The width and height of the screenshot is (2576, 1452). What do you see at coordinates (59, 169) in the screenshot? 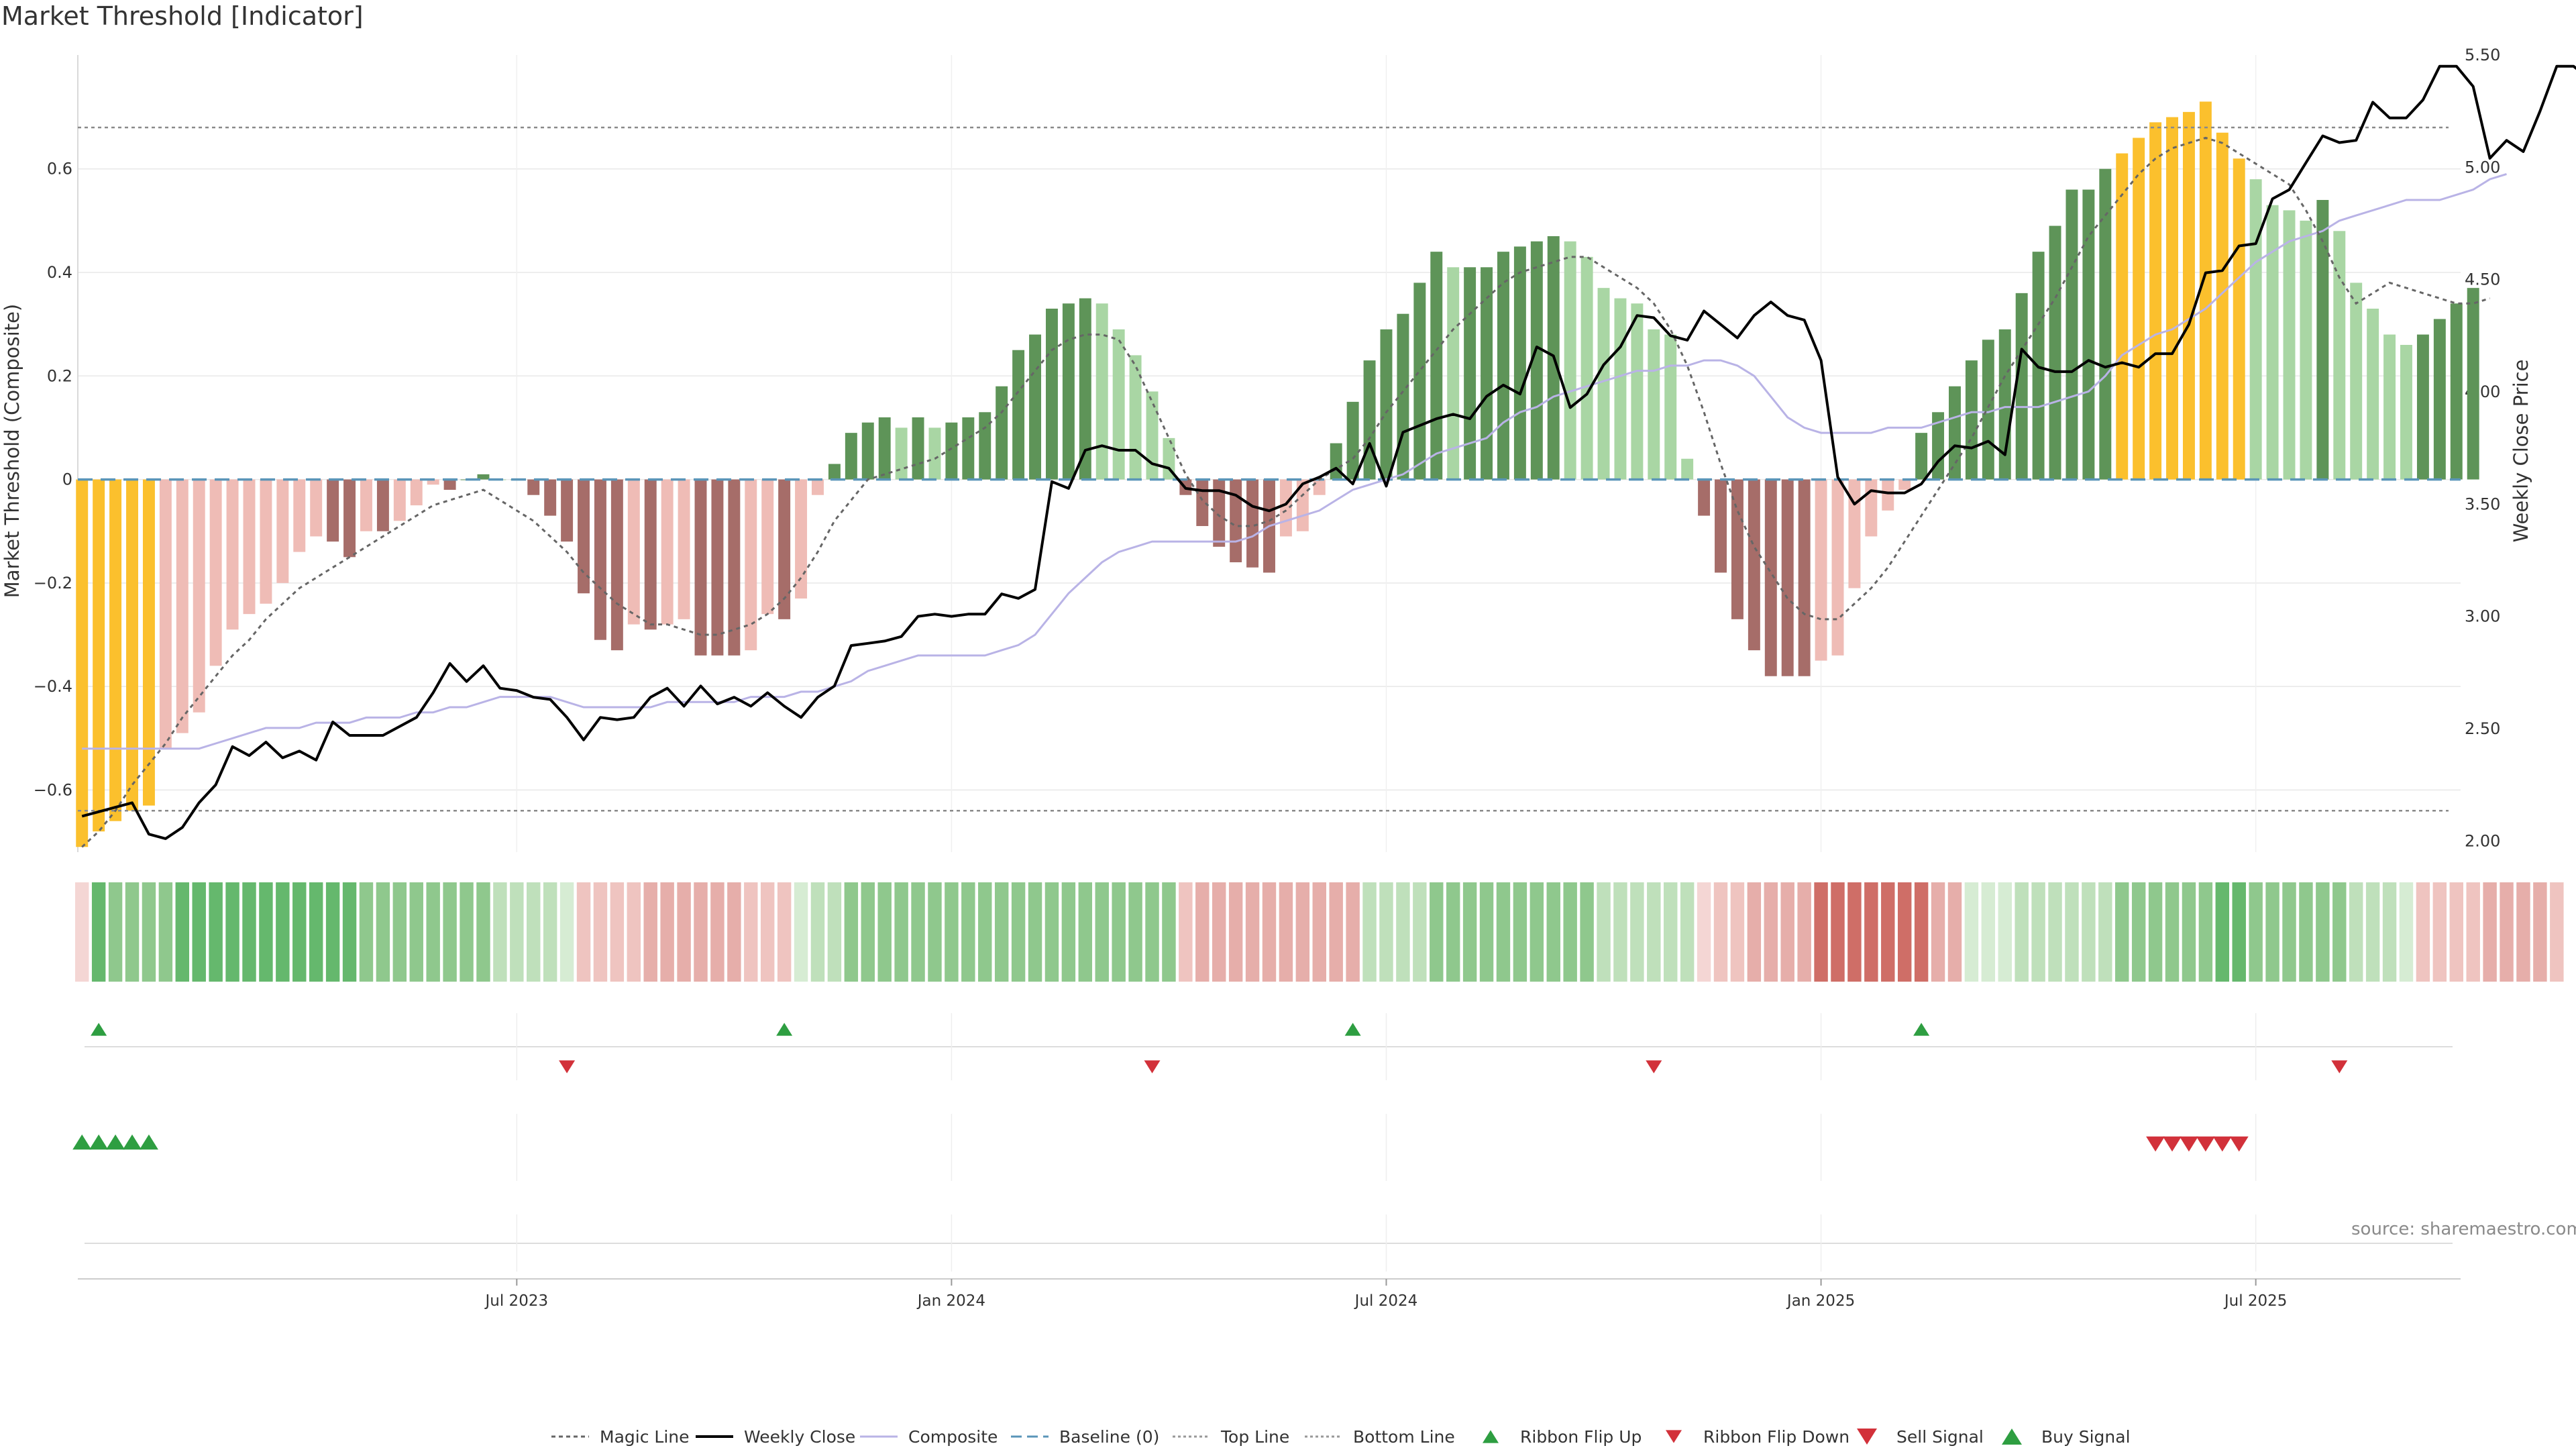
I see `y-tick-label-left: 0.6` at bounding box center [59, 169].